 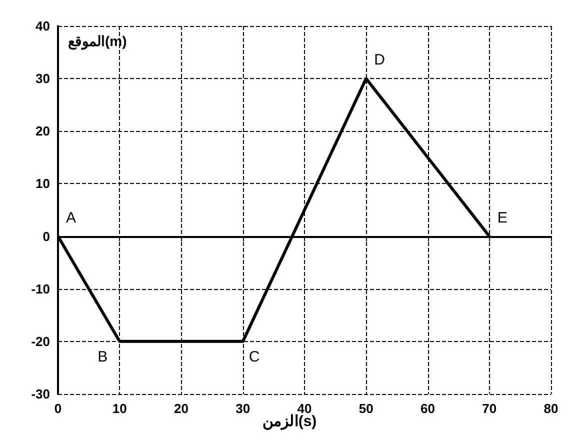 What do you see at coordinates (46, 236) in the screenshot?
I see `y-tick-label: 0` at bounding box center [46, 236].